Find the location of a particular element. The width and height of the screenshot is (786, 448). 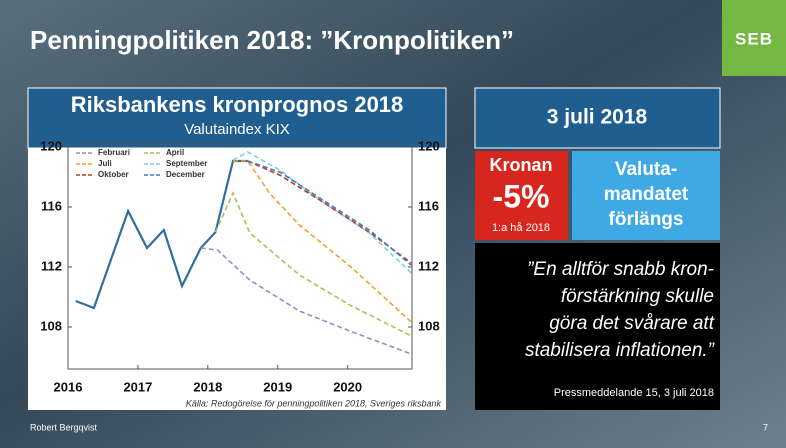

x-tick-label: 2016 is located at coordinates (68, 386).